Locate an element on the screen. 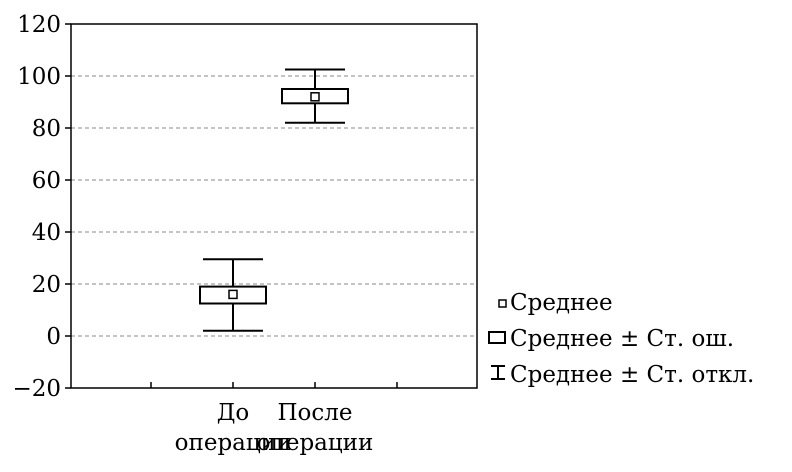 This screenshot has width=792, height=472. y-tick-label: 40 is located at coordinates (46, 233).